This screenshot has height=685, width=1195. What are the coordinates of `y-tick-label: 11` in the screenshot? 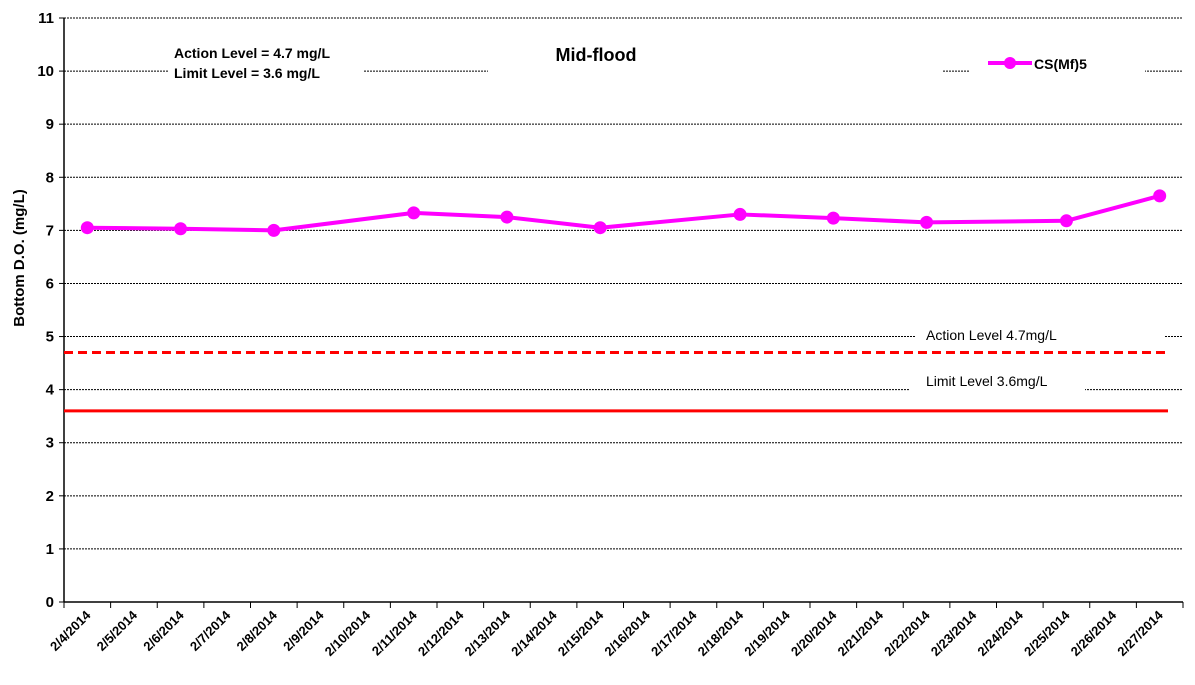 It's located at (46, 18).